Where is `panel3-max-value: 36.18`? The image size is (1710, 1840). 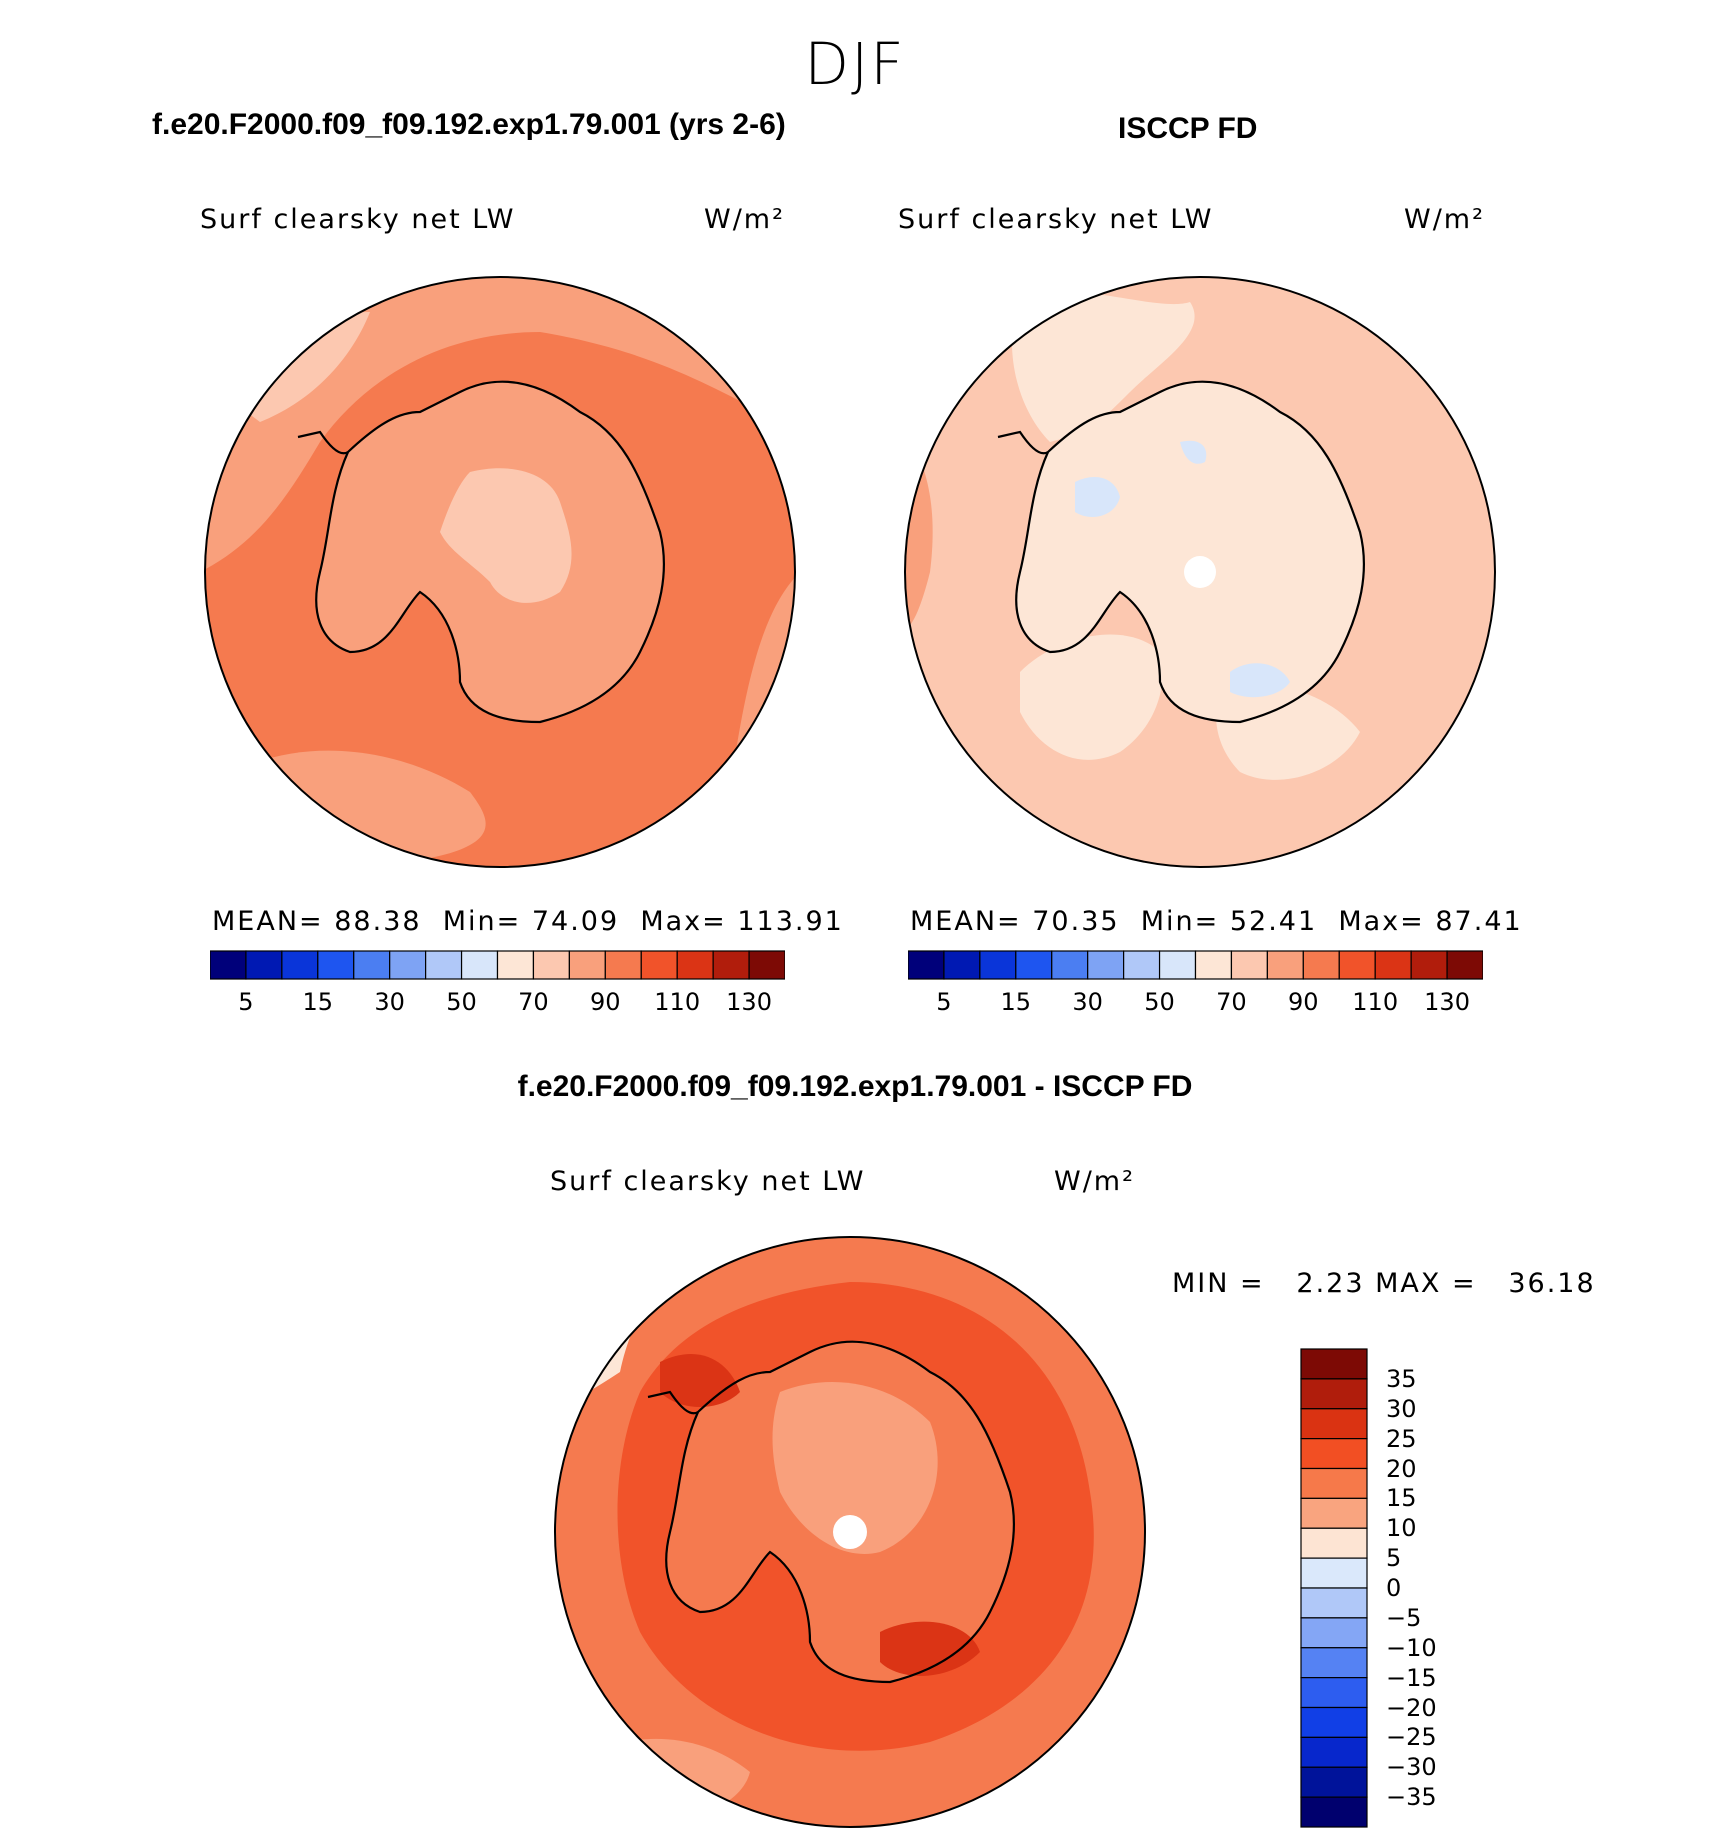
panel3-max-value: 36.18 is located at coordinates (1552, 1283).